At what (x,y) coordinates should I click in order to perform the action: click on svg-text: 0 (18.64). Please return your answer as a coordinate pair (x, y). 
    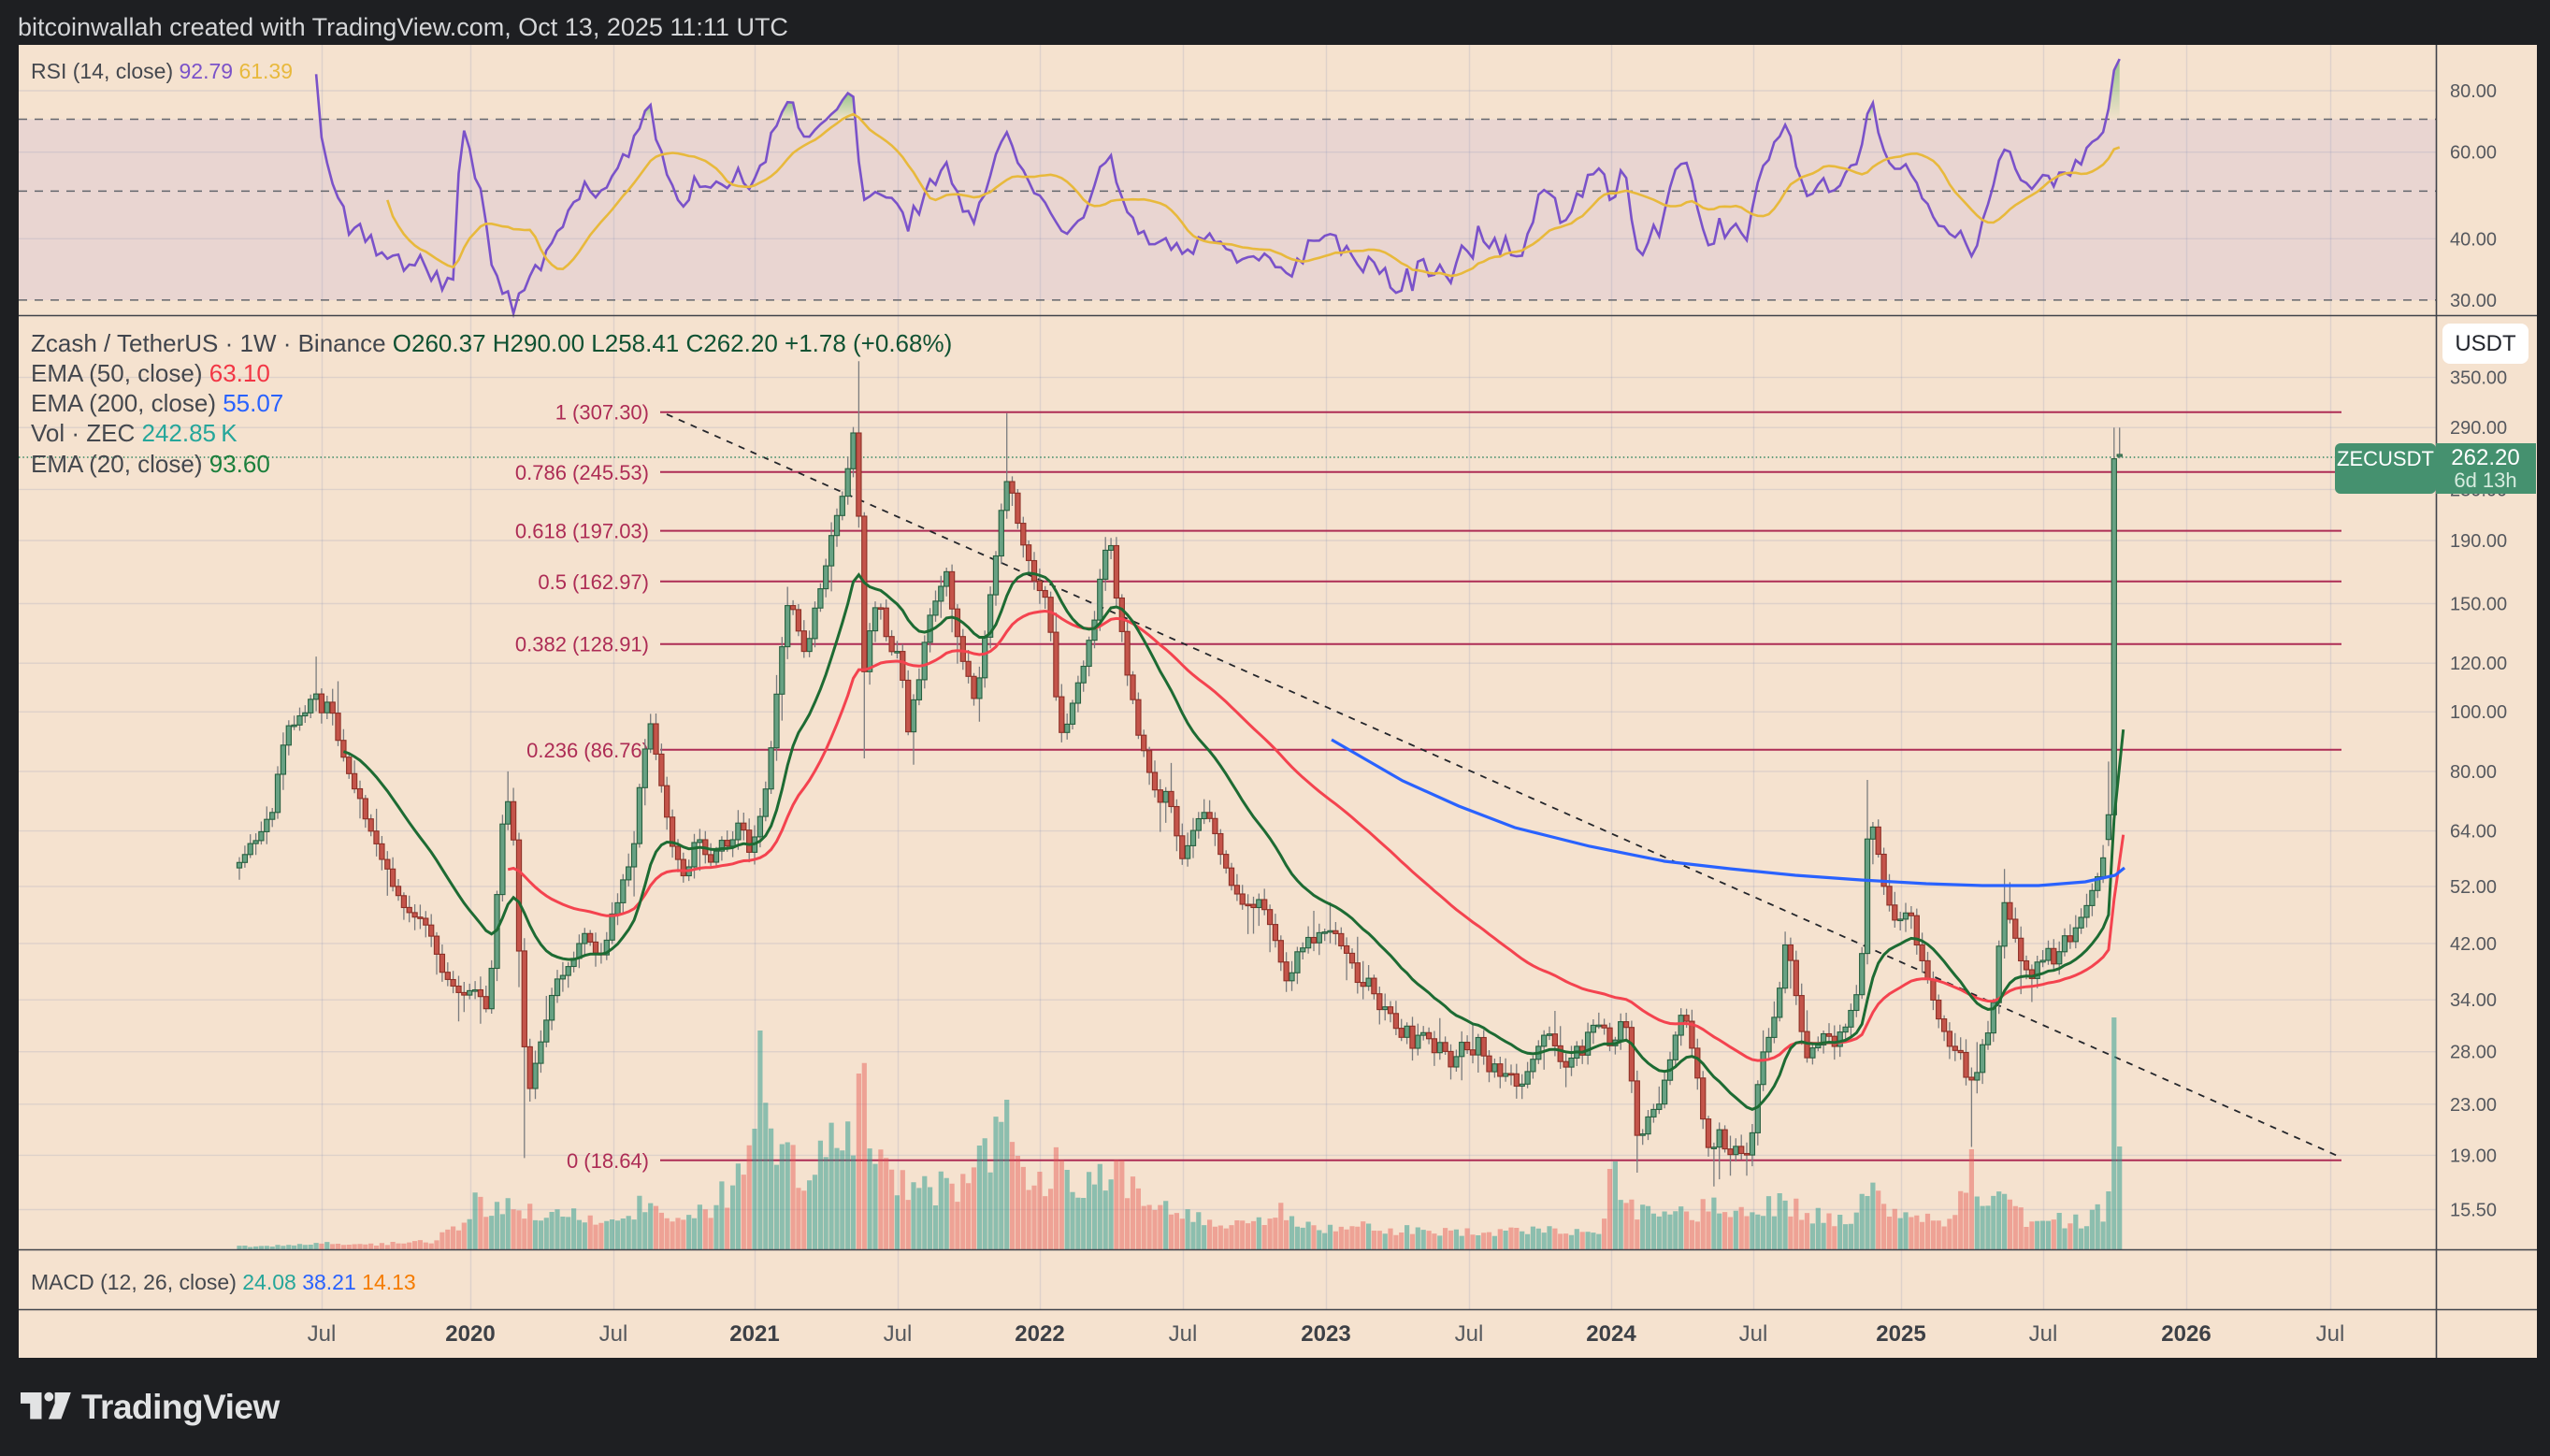
    Looking at the image, I should click on (608, 1161).